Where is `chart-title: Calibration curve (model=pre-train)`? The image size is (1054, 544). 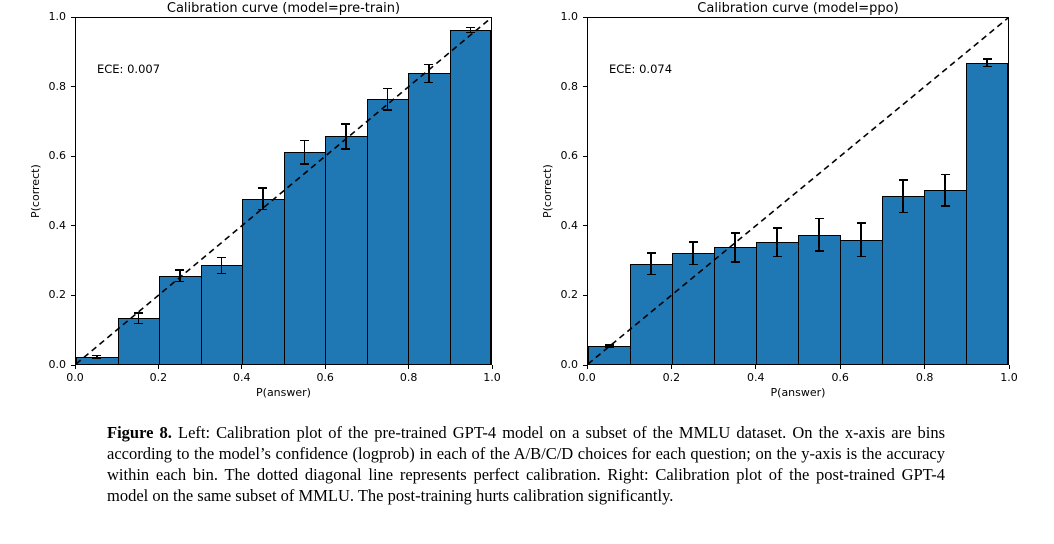
chart-title: Calibration curve (model=pre-train) is located at coordinates (283, 8).